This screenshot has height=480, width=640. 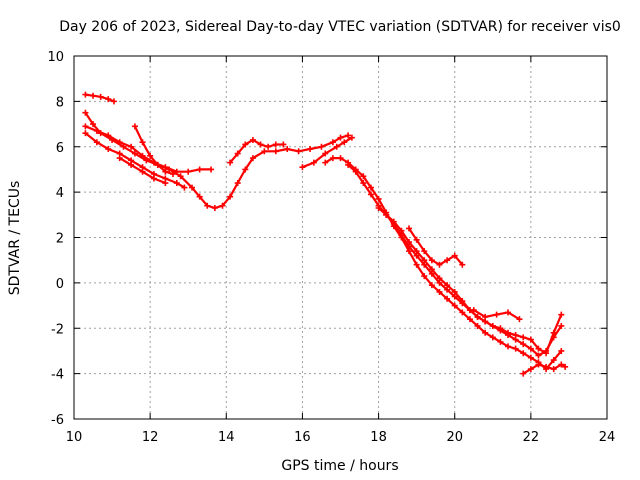 I want to click on y-tick-label: -6, so click(x=57, y=420).